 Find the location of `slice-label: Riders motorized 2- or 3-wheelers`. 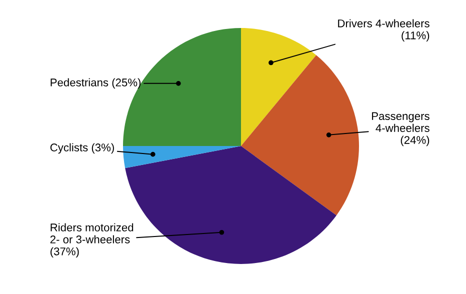

slice-label: Riders motorized 2- or 3-wheelers is located at coordinates (92, 233).